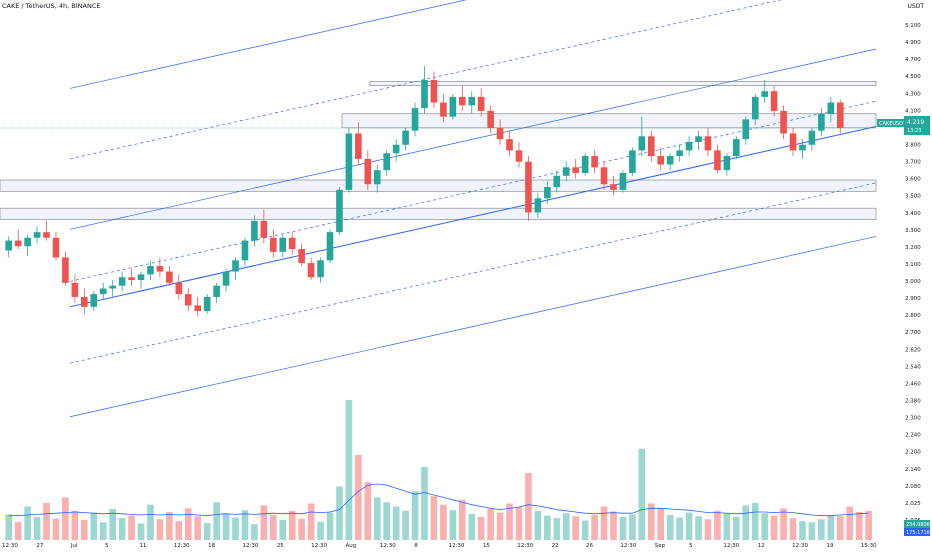 The width and height of the screenshot is (932, 555). I want to click on price-tick-label: 3.700, so click(913, 163).